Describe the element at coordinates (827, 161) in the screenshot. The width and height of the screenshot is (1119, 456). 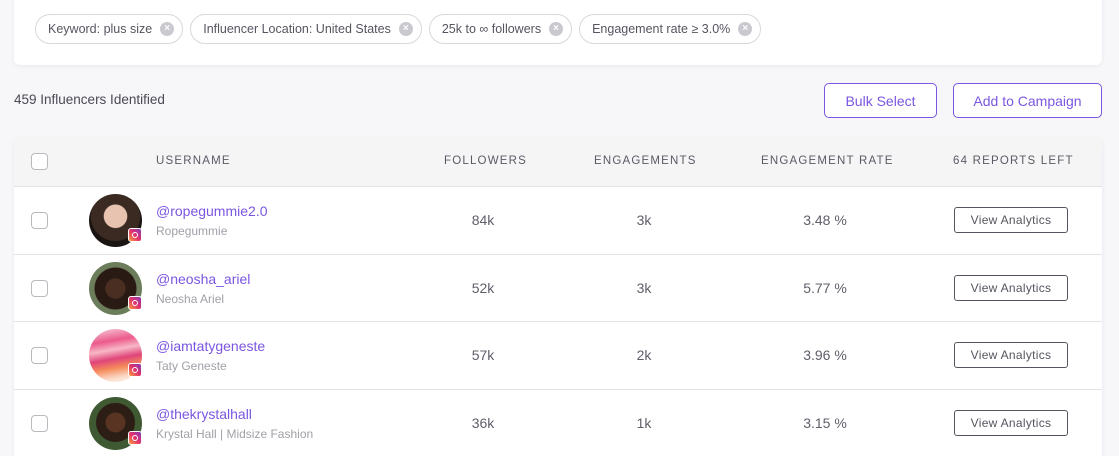
I see `header-engagement-rate: ENGAGEMENT RATE` at that location.